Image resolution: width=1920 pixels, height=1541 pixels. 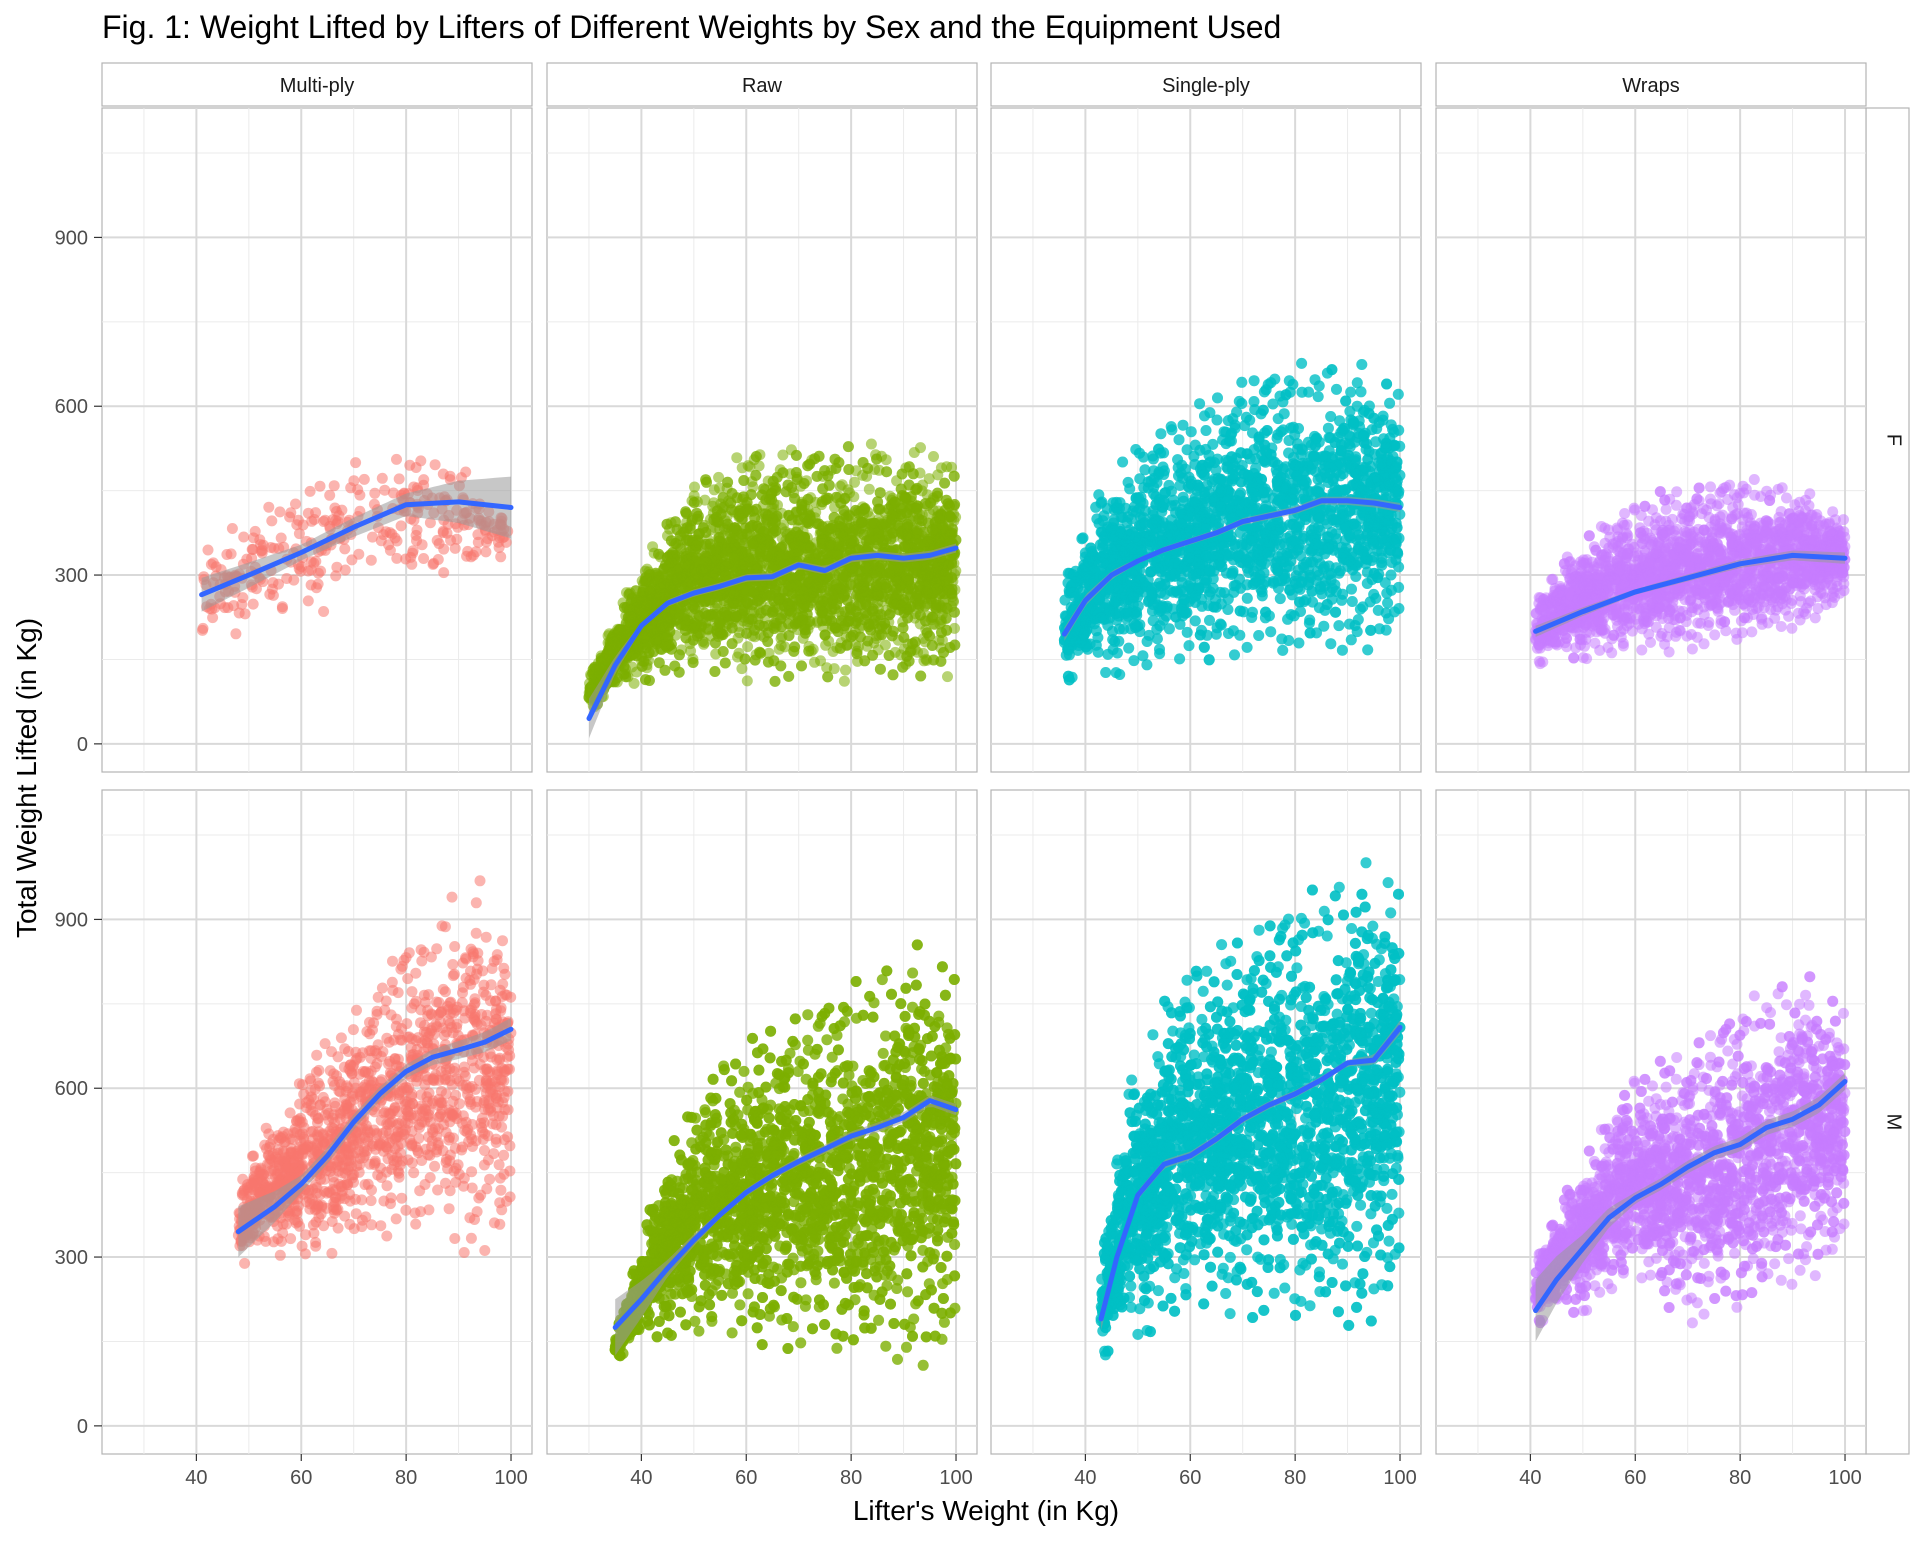 I want to click on panel-border, so click(x=317, y=440).